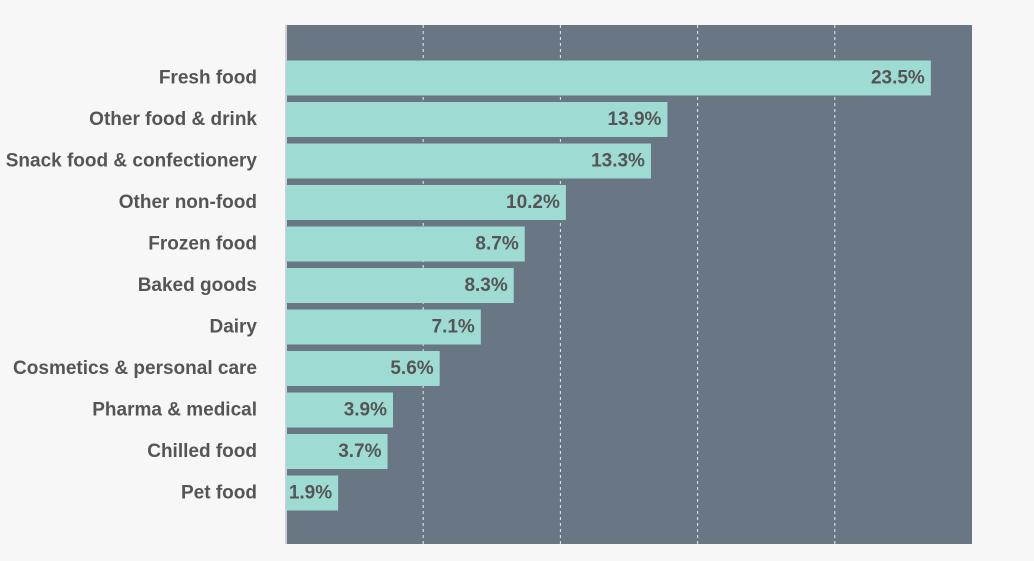 The width and height of the screenshot is (1034, 561). Describe the element at coordinates (411, 368) in the screenshot. I see `value-label-7: 5.6%` at that location.